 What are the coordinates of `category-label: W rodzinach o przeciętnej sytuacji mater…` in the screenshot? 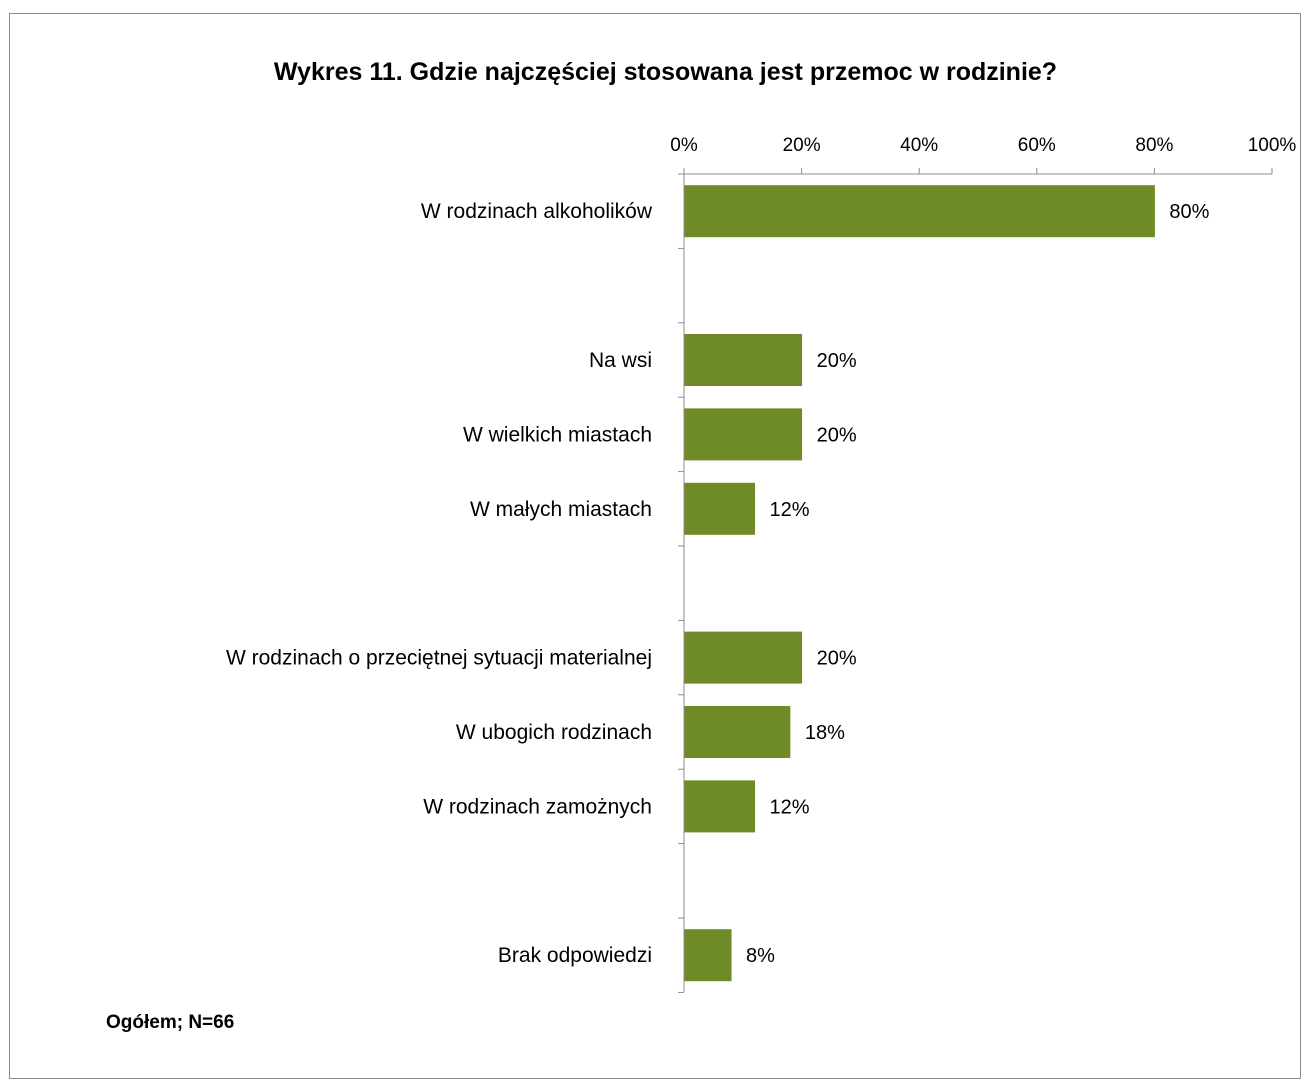 It's located at (439, 658).